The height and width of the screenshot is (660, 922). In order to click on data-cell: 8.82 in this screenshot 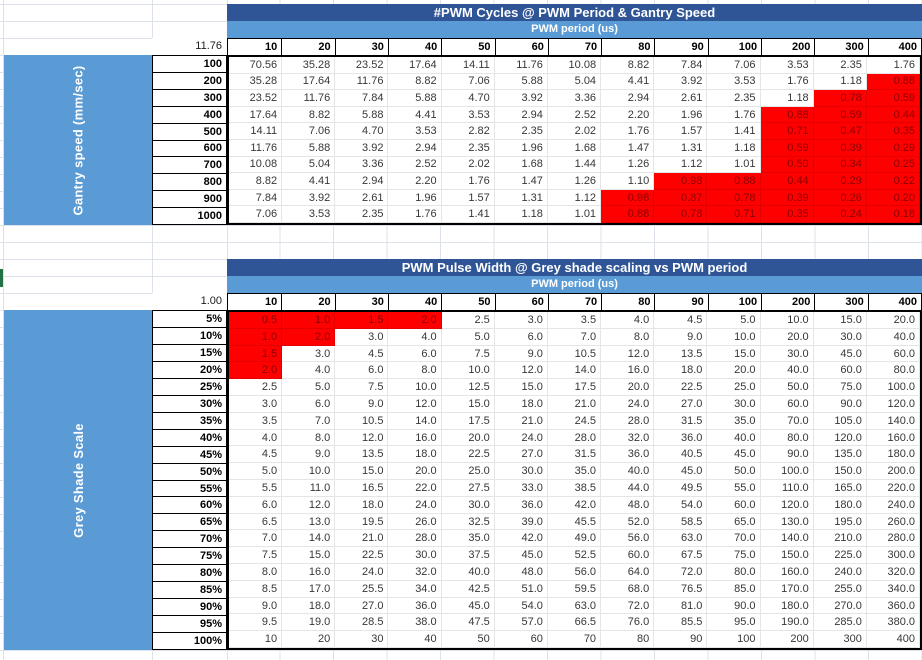, I will do `click(415, 82)`.